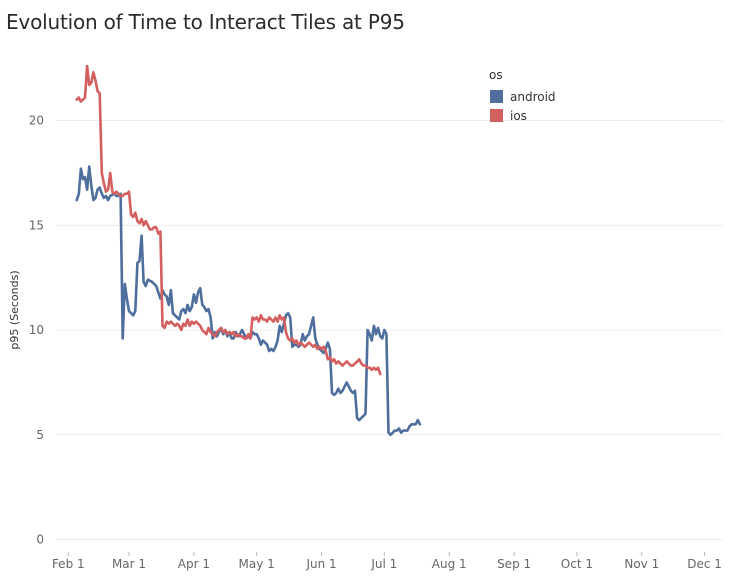 This screenshot has height=587, width=731. What do you see at coordinates (383, 564) in the screenshot?
I see `x-tick-label: Jul 1` at bounding box center [383, 564].